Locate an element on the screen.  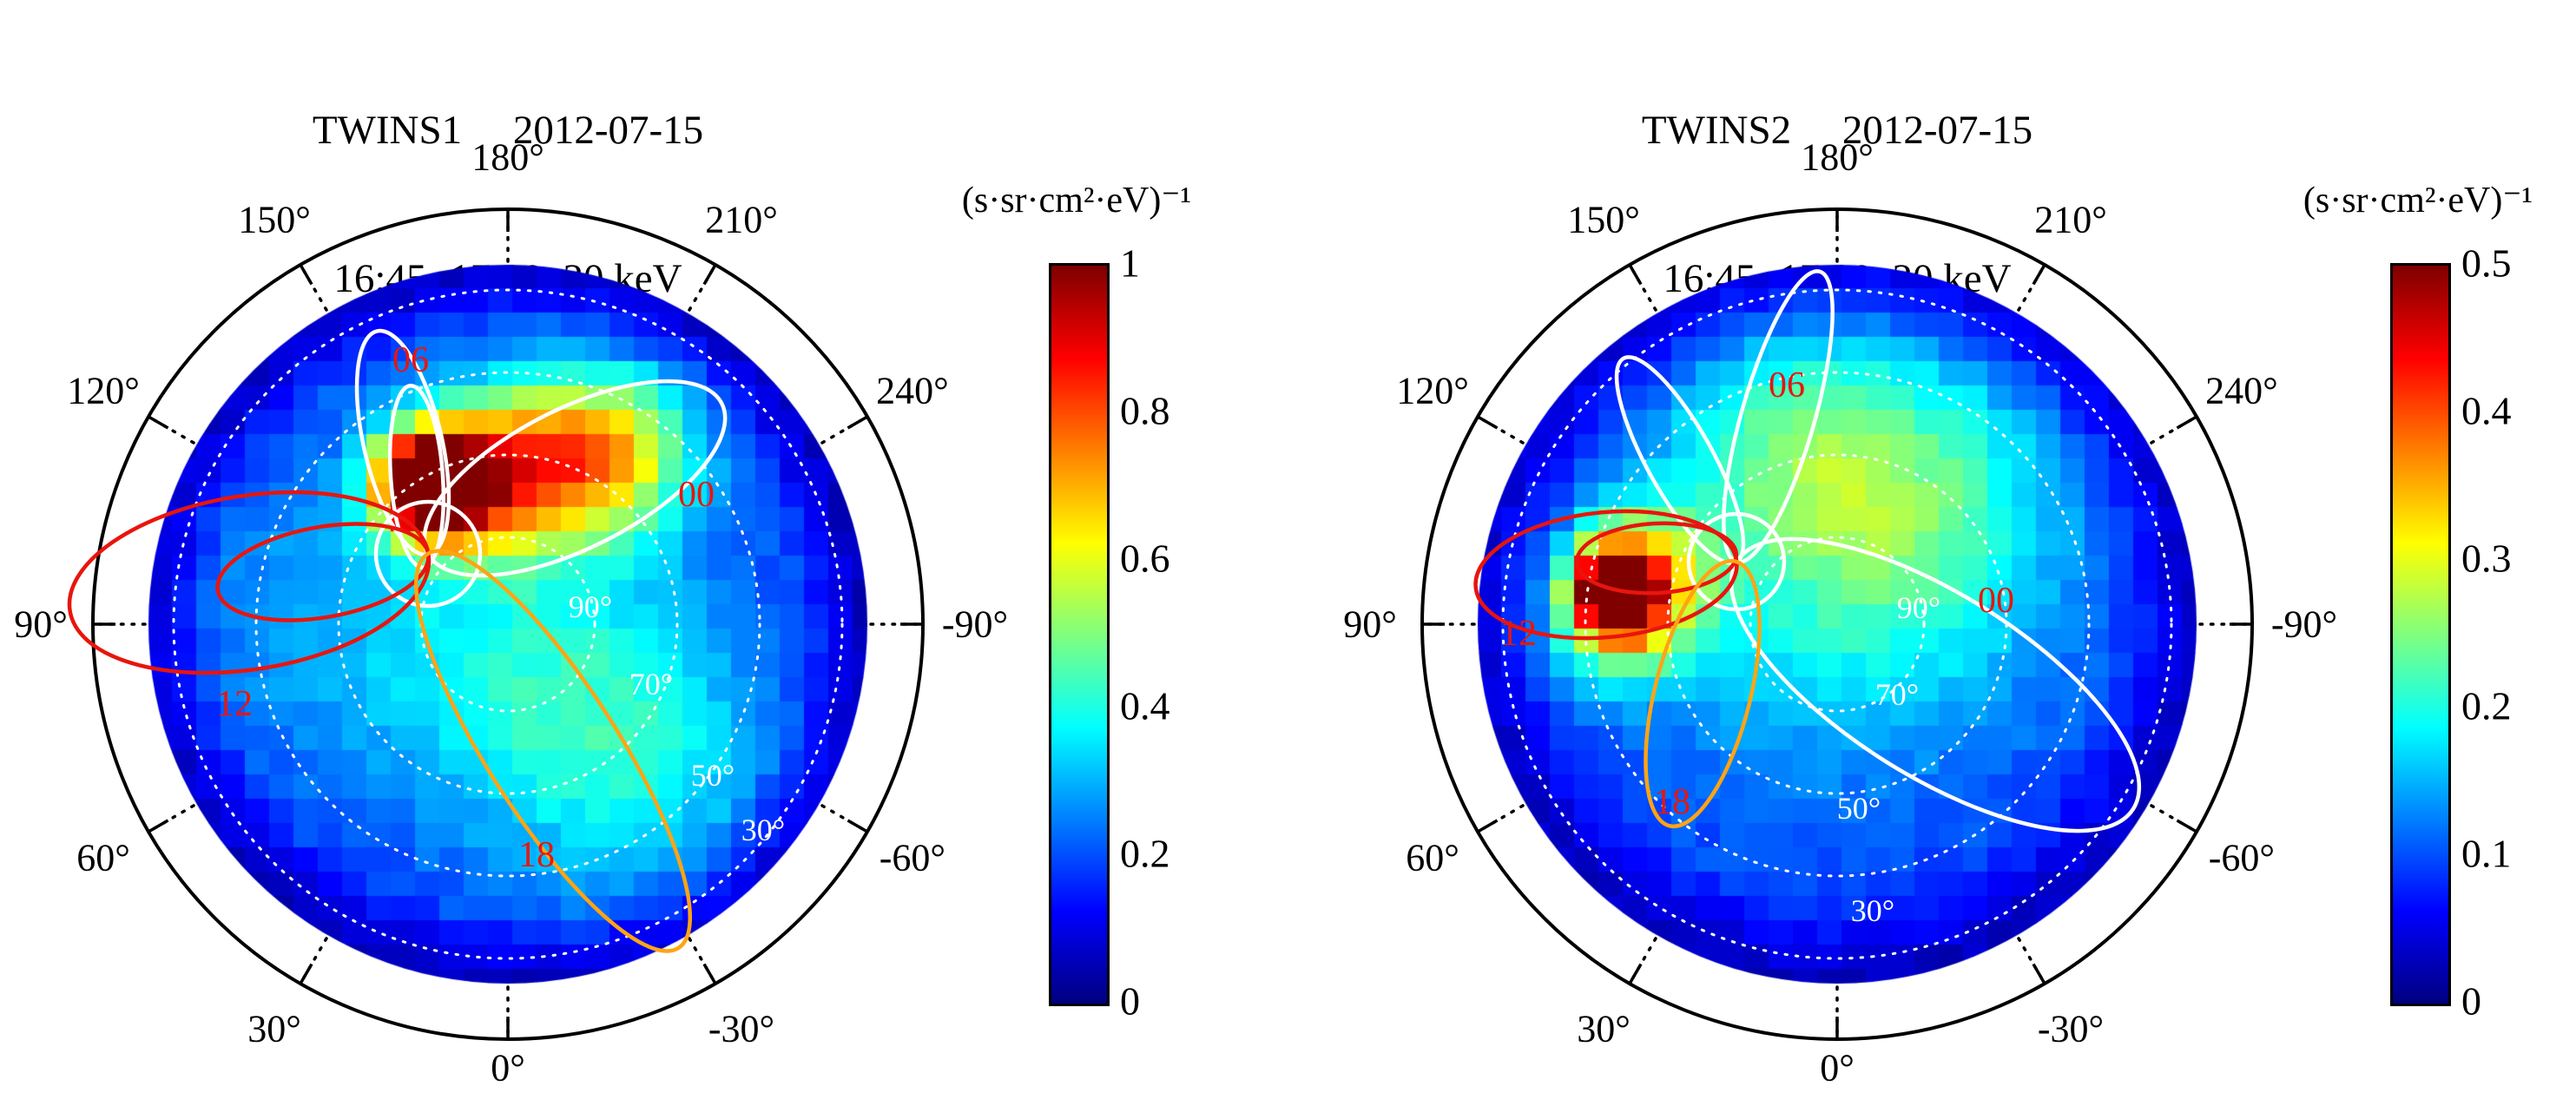
twins2-colorbar is located at coordinates (2420, 634).